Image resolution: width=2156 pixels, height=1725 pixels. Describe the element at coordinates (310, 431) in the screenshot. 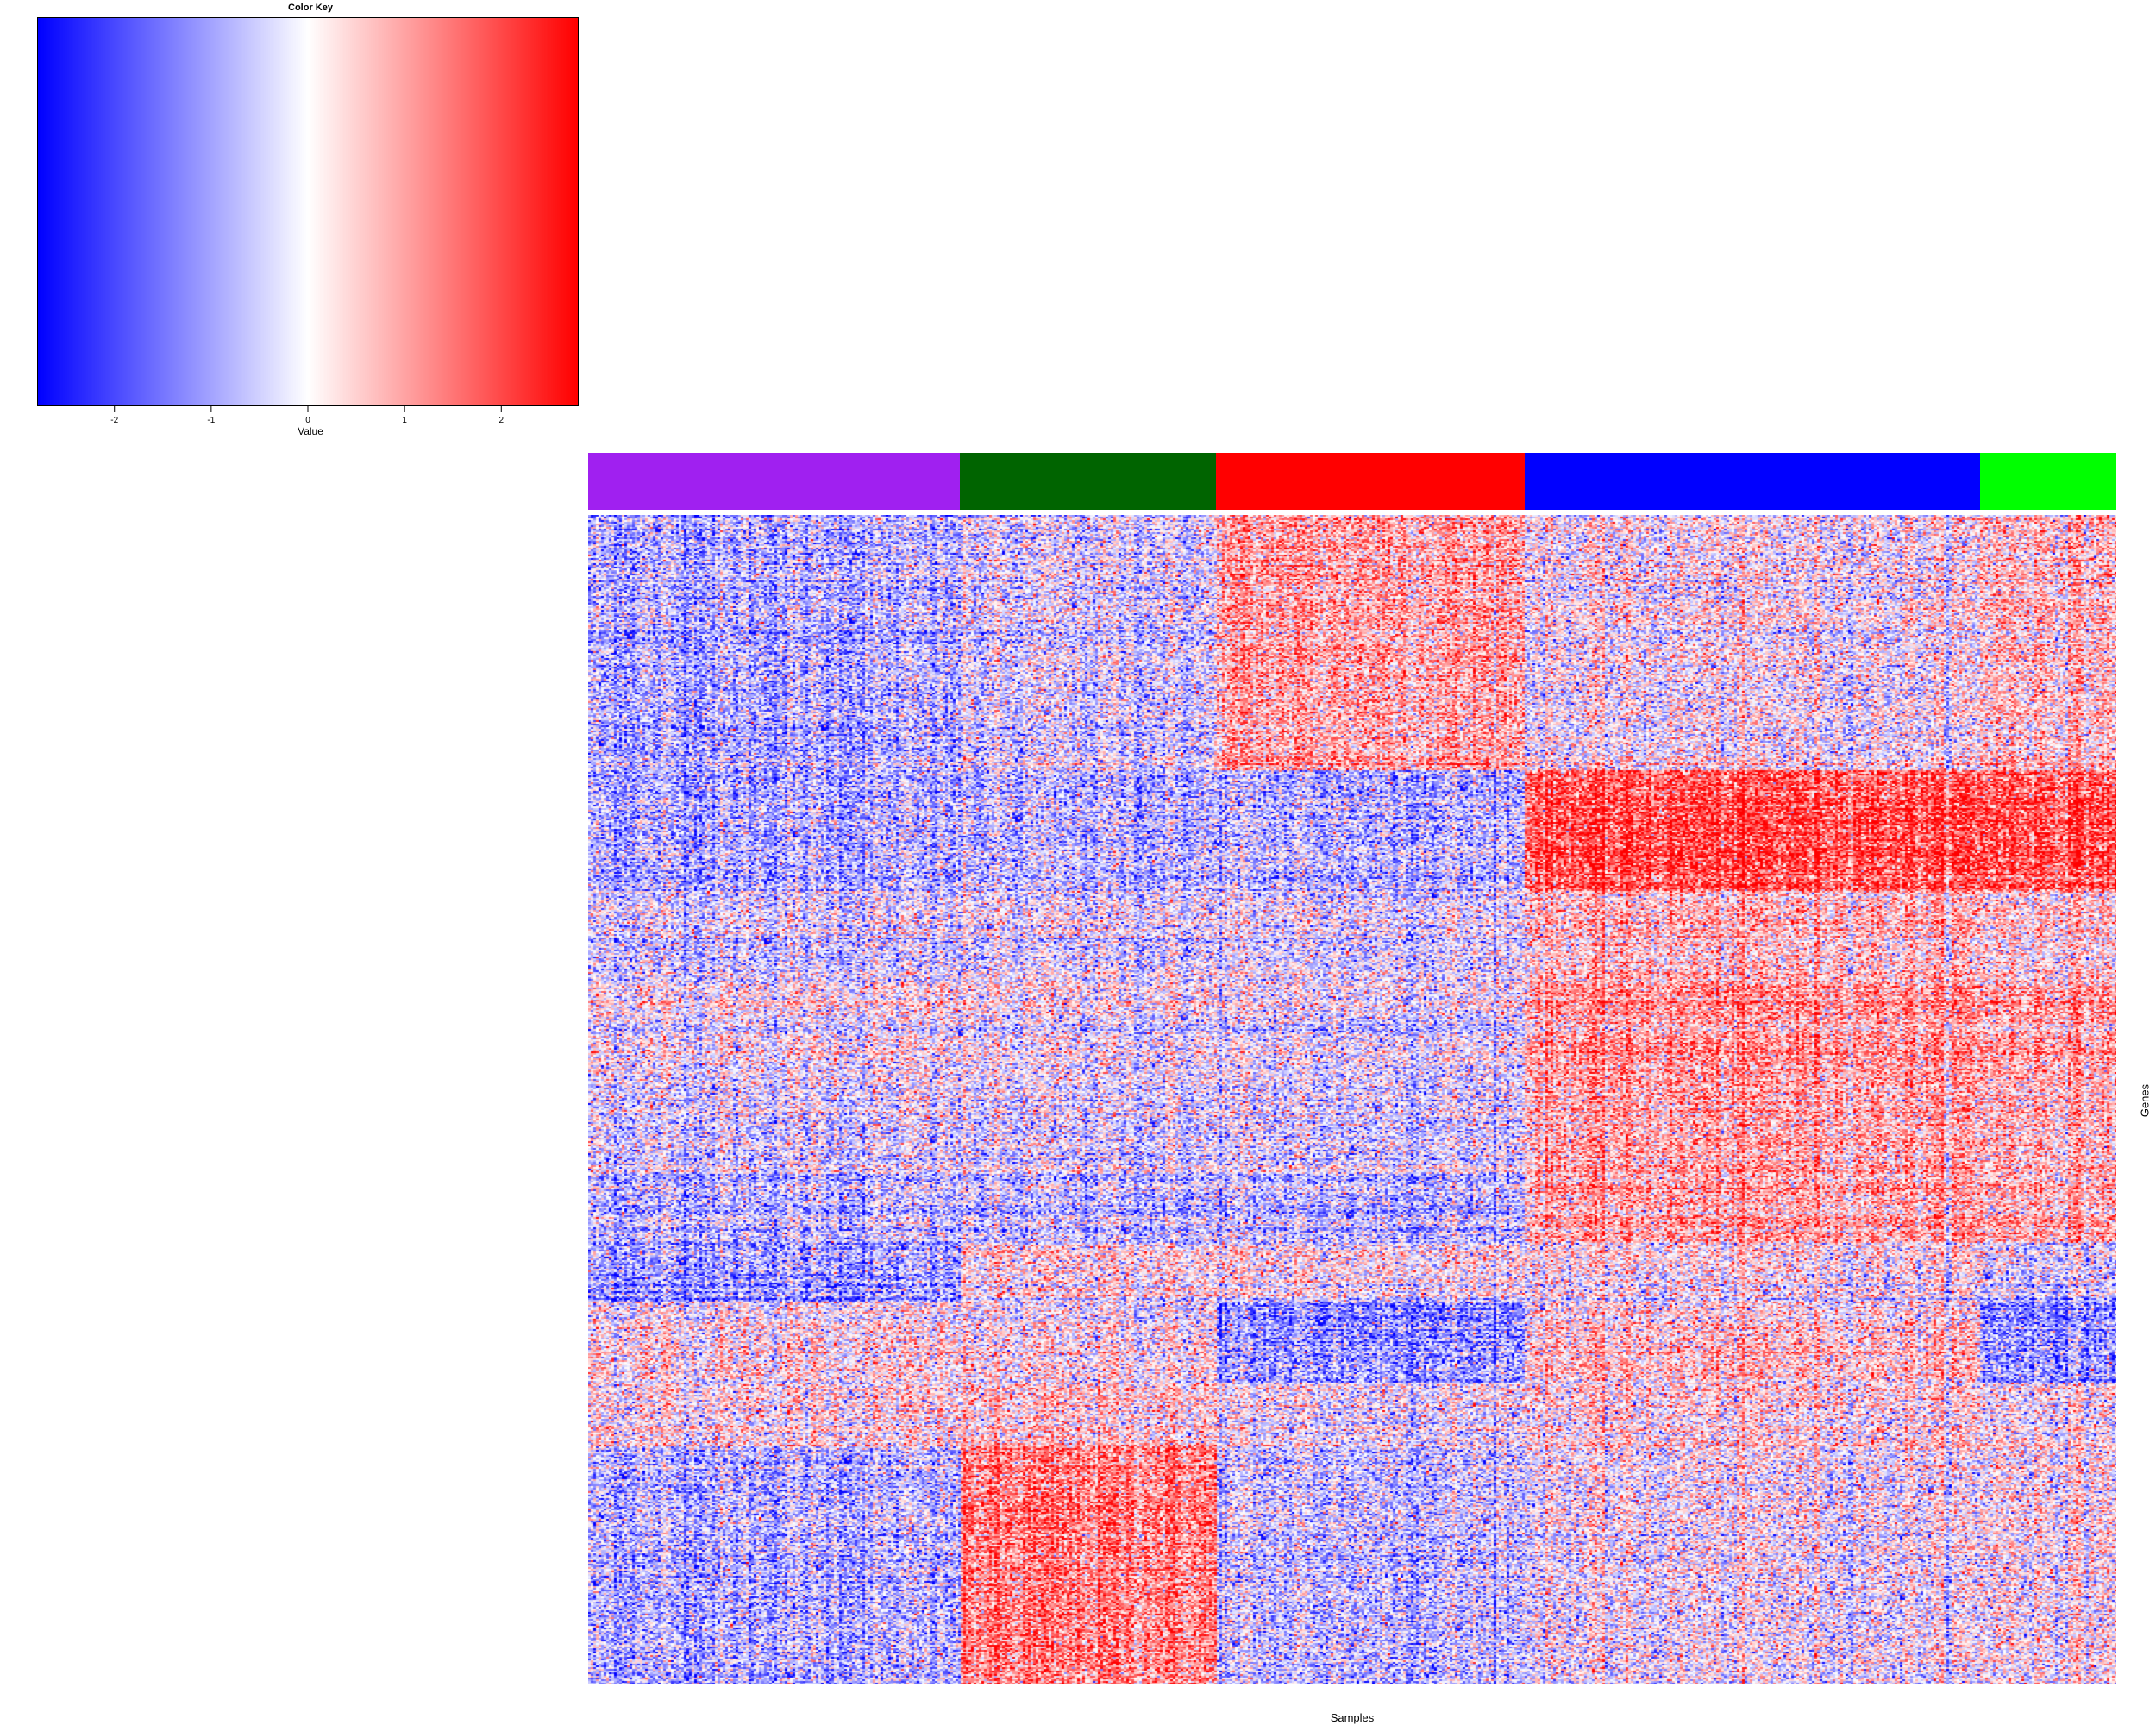

I see `color-key-xlabel: Value` at that location.